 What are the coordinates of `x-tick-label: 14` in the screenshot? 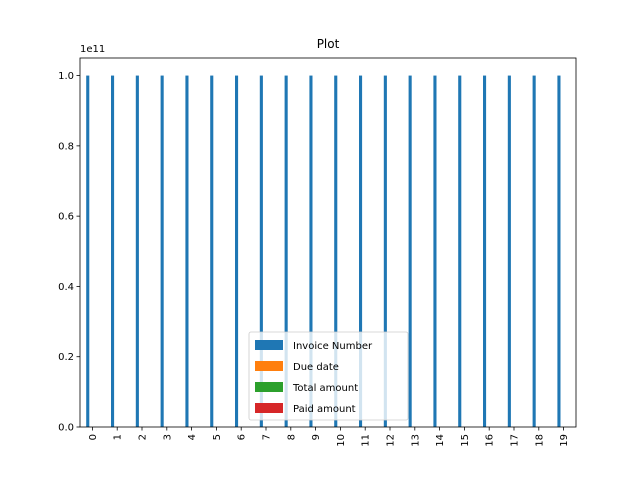 It's located at (440, 440).